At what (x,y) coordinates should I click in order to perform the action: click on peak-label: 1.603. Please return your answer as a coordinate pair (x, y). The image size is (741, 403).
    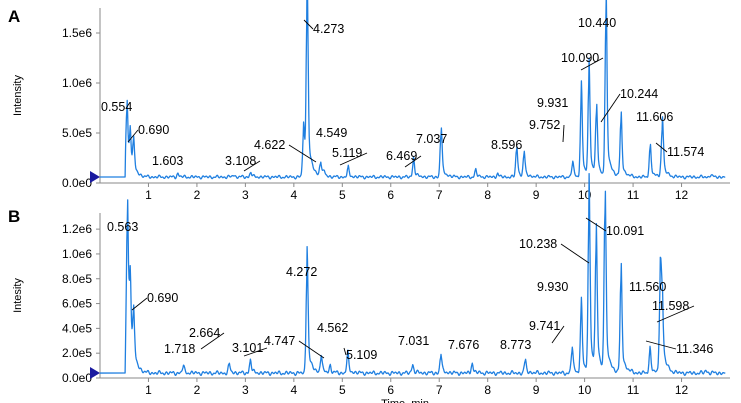
    Looking at the image, I should click on (167, 161).